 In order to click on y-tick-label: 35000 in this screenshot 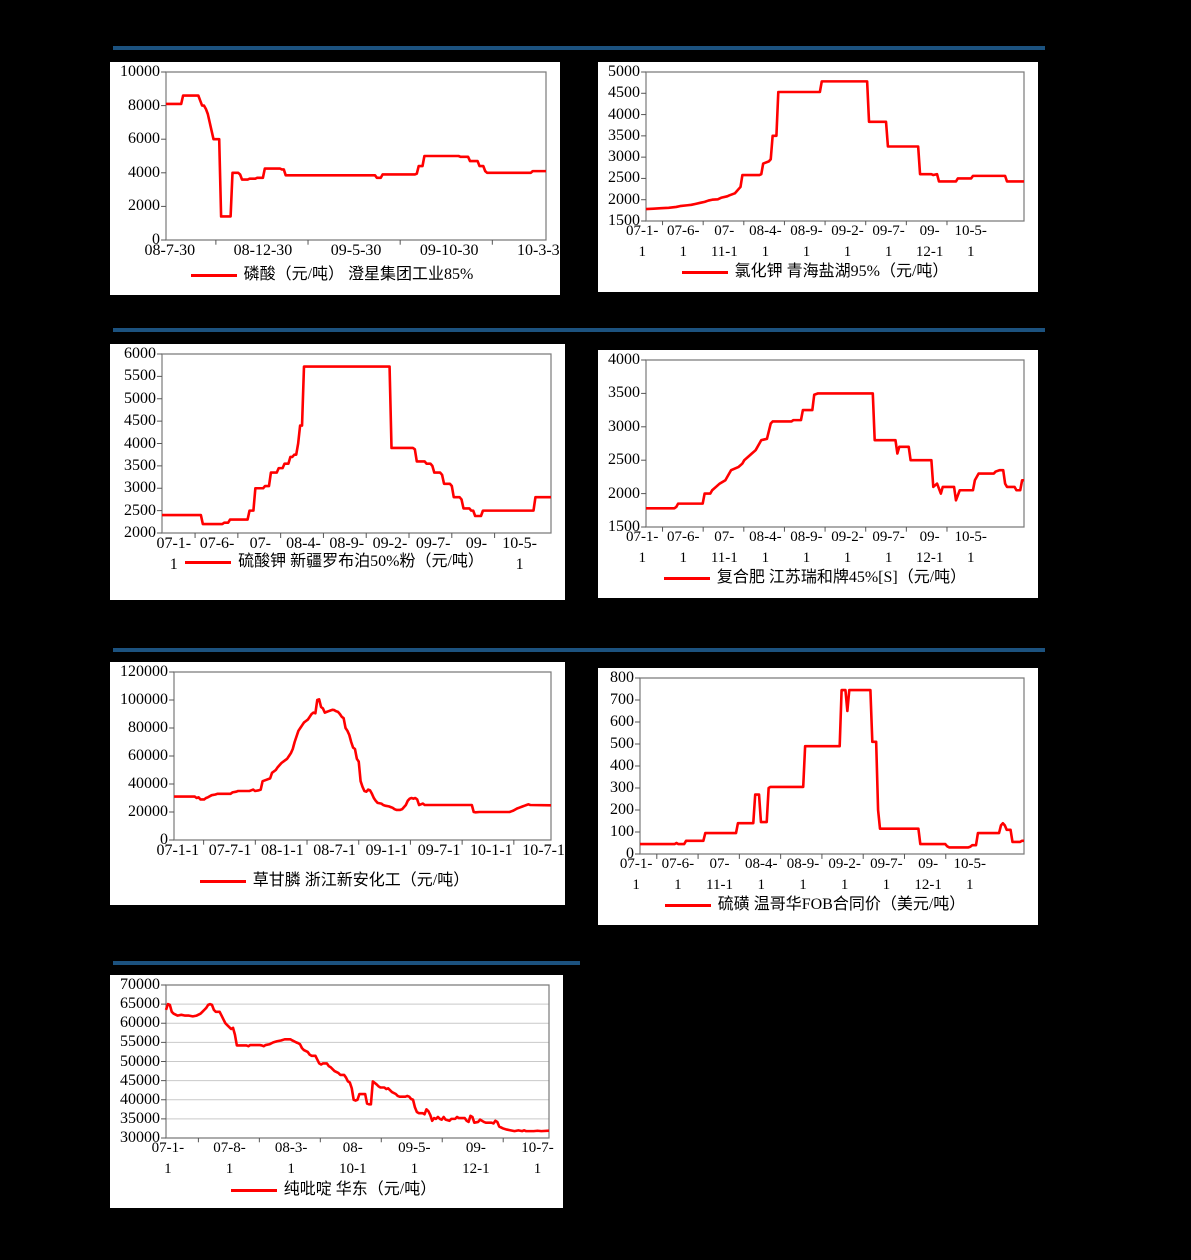, I will do `click(140, 1118)`.